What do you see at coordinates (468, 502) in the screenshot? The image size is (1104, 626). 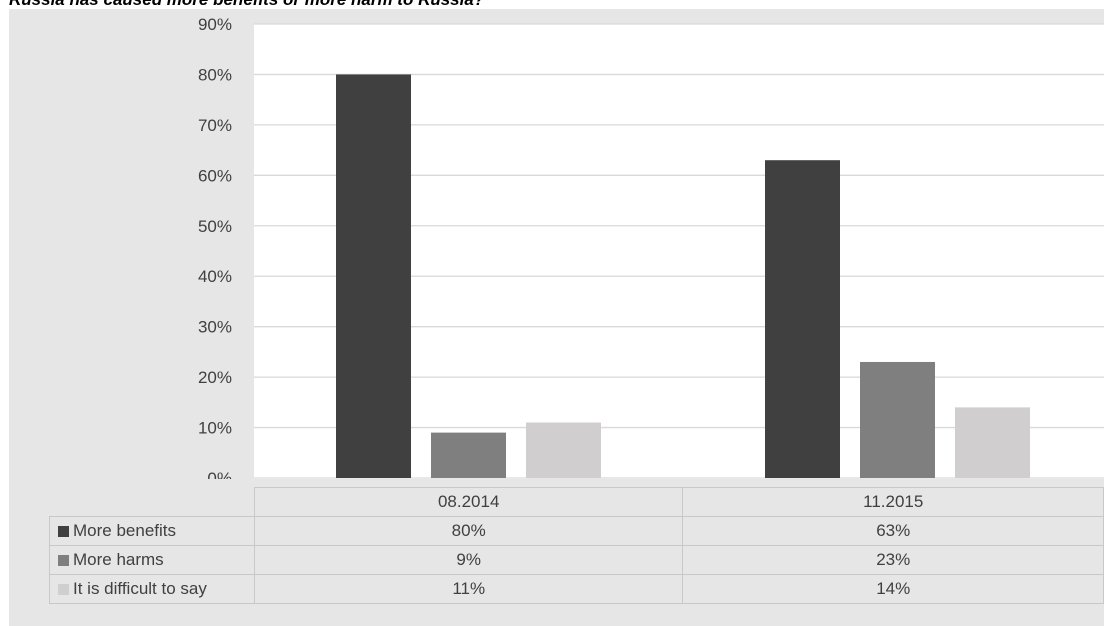 I see `category-label: 08.2014` at bounding box center [468, 502].